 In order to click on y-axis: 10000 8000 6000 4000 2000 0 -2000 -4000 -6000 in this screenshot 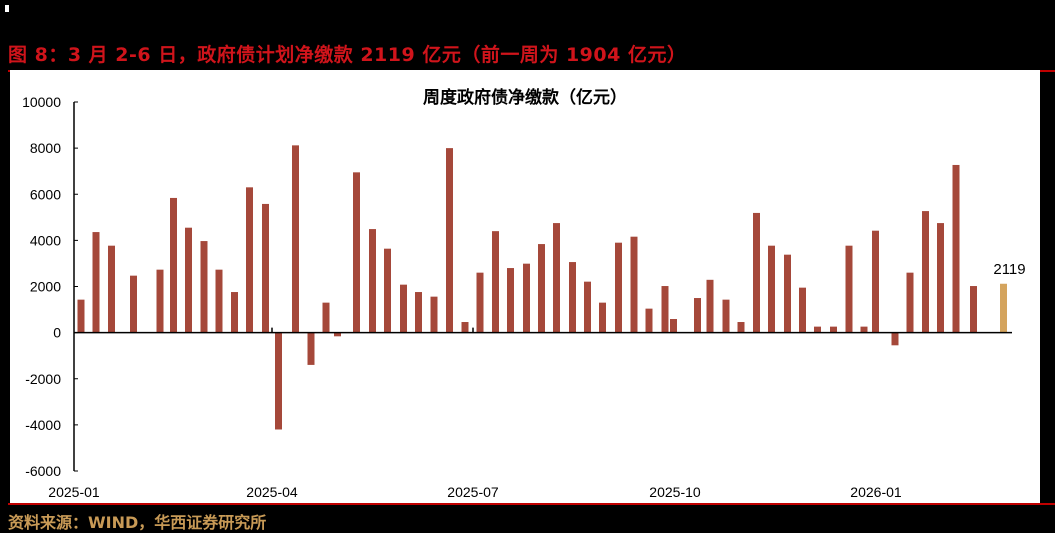, I will do `click(50, 286)`.